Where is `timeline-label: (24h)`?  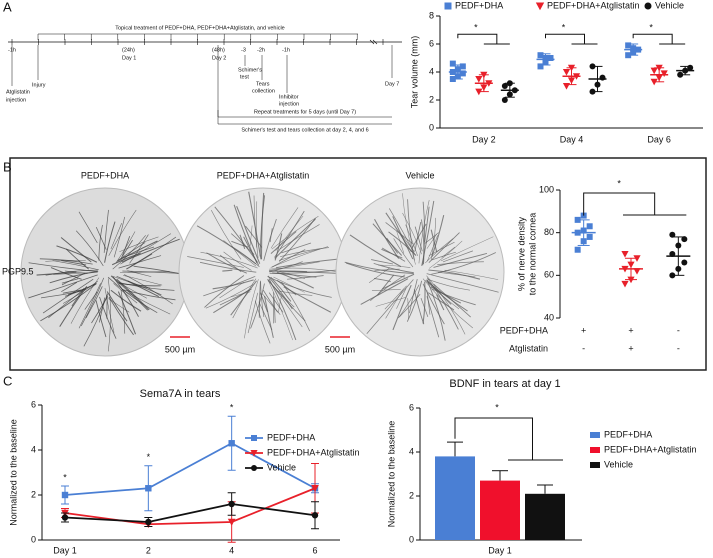
timeline-label: (24h) is located at coordinates (128, 50).